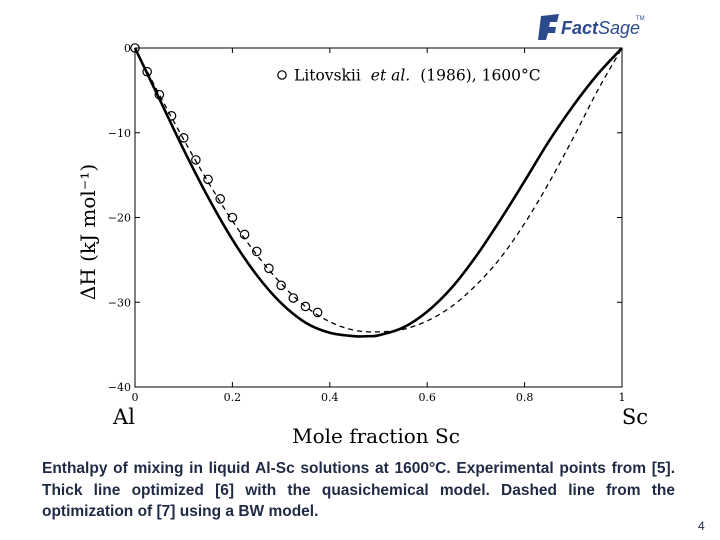 The image size is (720, 540). Describe the element at coordinates (88, 232) in the screenshot. I see `y-axis-label: ΔH (kJ mol⁻¹)` at that location.